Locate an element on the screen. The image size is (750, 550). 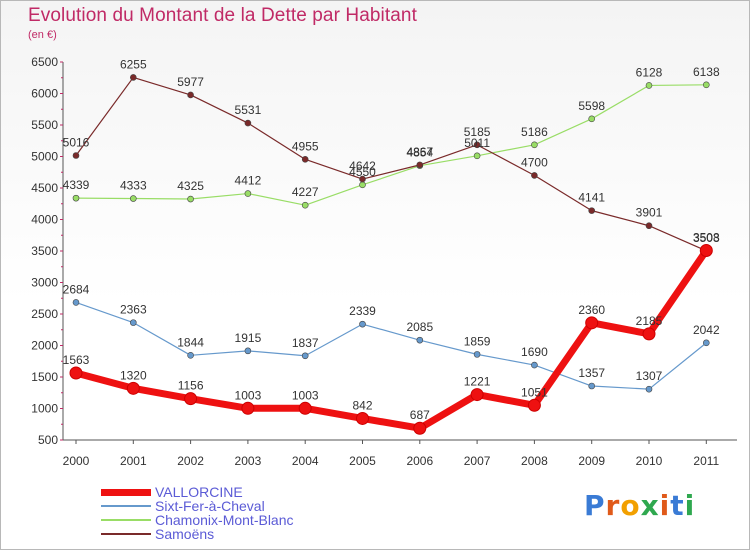
x-tick-label: 2006 is located at coordinates (419, 461).